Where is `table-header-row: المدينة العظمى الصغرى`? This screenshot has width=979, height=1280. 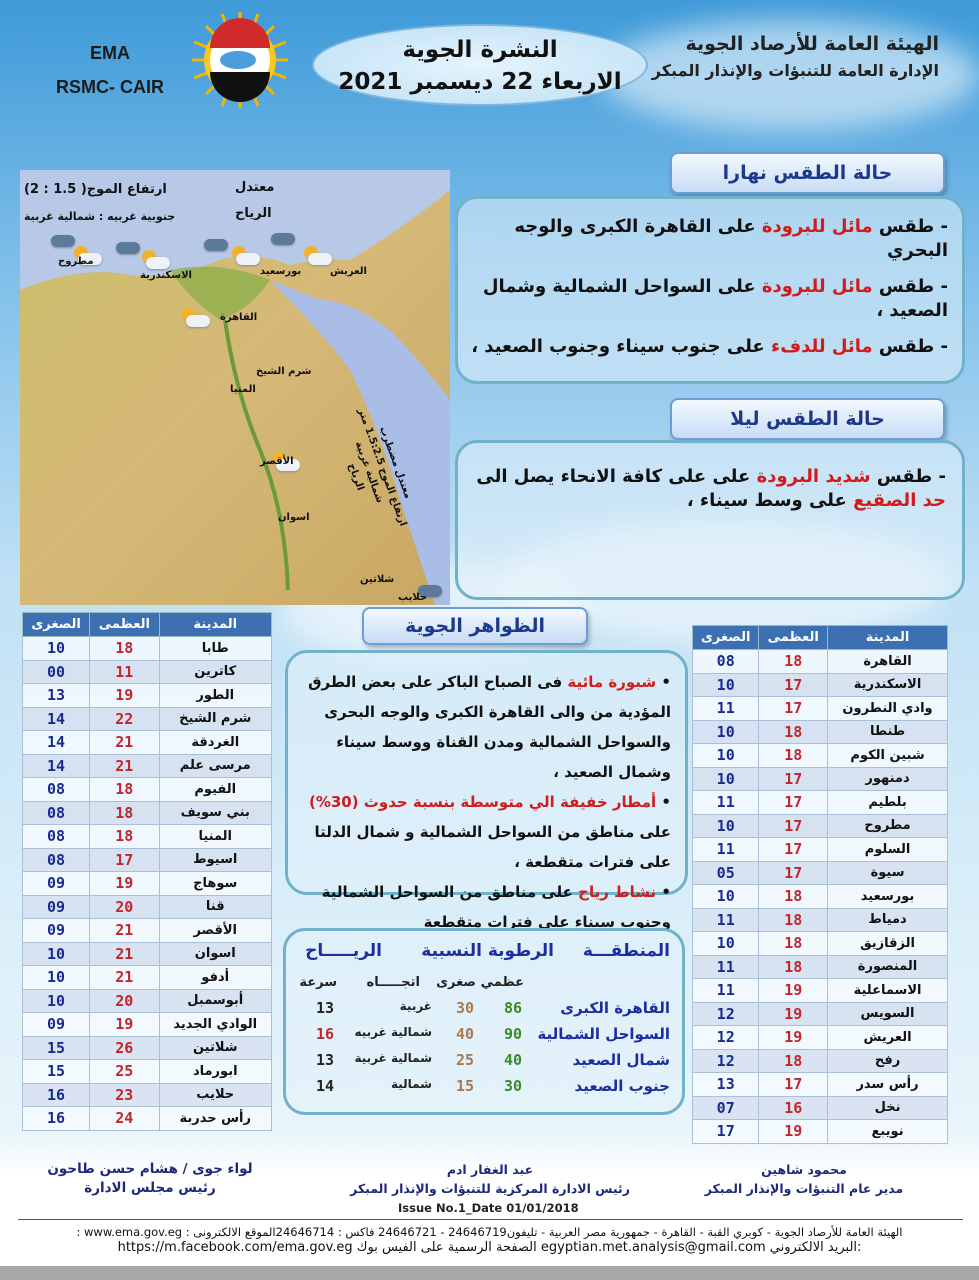
table-header-row: المدينة العظمى الصغرى is located at coordinates (819, 637).